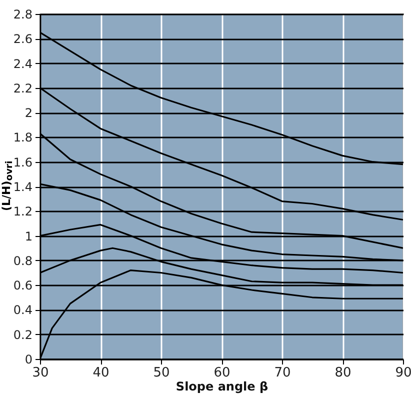  I want to click on x-tick-label: 70, so click(282, 373).